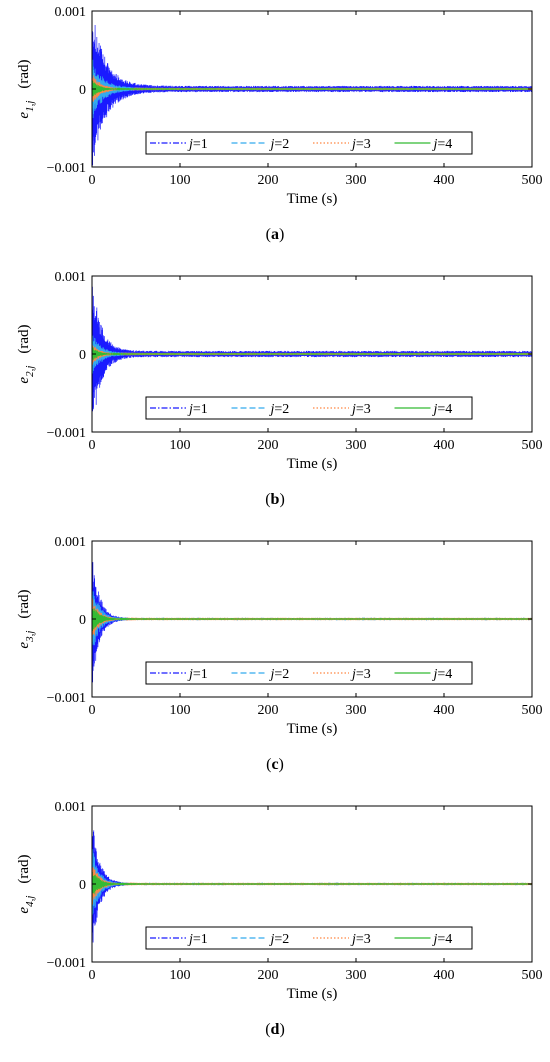 The width and height of the screenshot is (550, 1062). Describe the element at coordinates (275, 1029) in the screenshot. I see `panel-caption: (d)` at that location.